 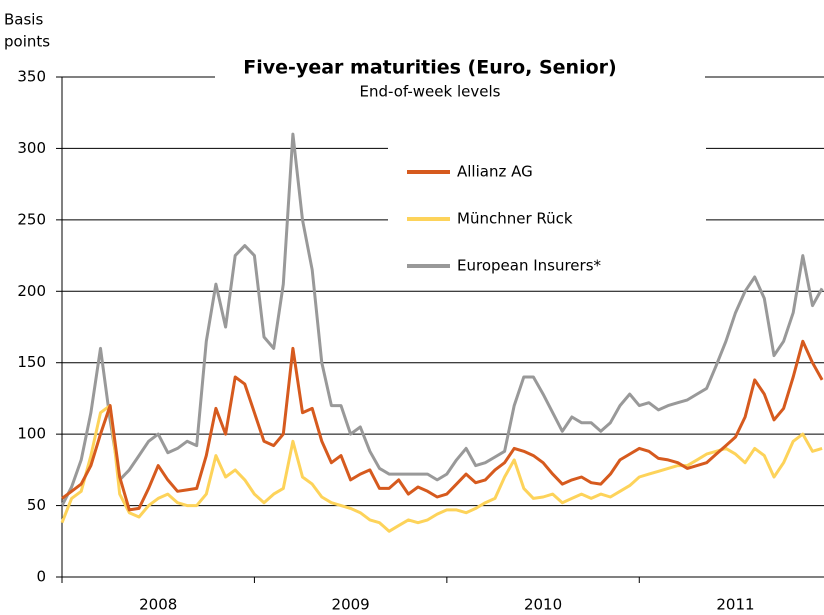 I want to click on x-tick-label: 2011, so click(x=735, y=605).